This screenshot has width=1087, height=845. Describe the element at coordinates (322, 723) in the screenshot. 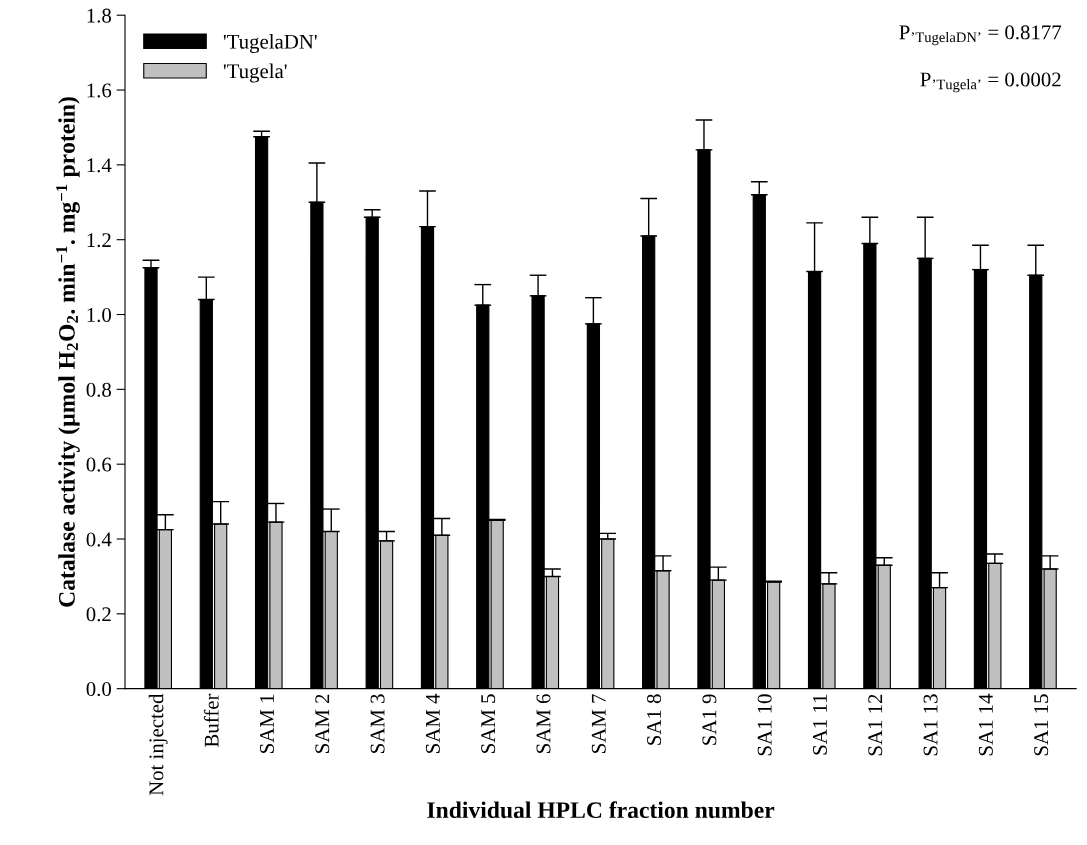

I see `x-tick-label: SAM 2` at that location.